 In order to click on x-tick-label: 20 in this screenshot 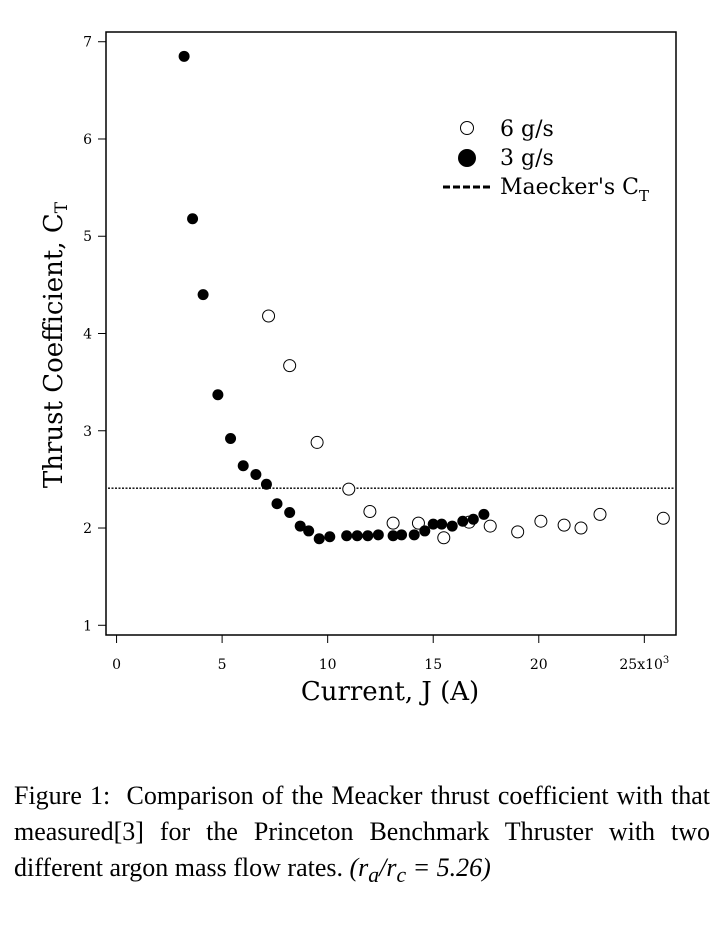, I will do `click(539, 665)`.